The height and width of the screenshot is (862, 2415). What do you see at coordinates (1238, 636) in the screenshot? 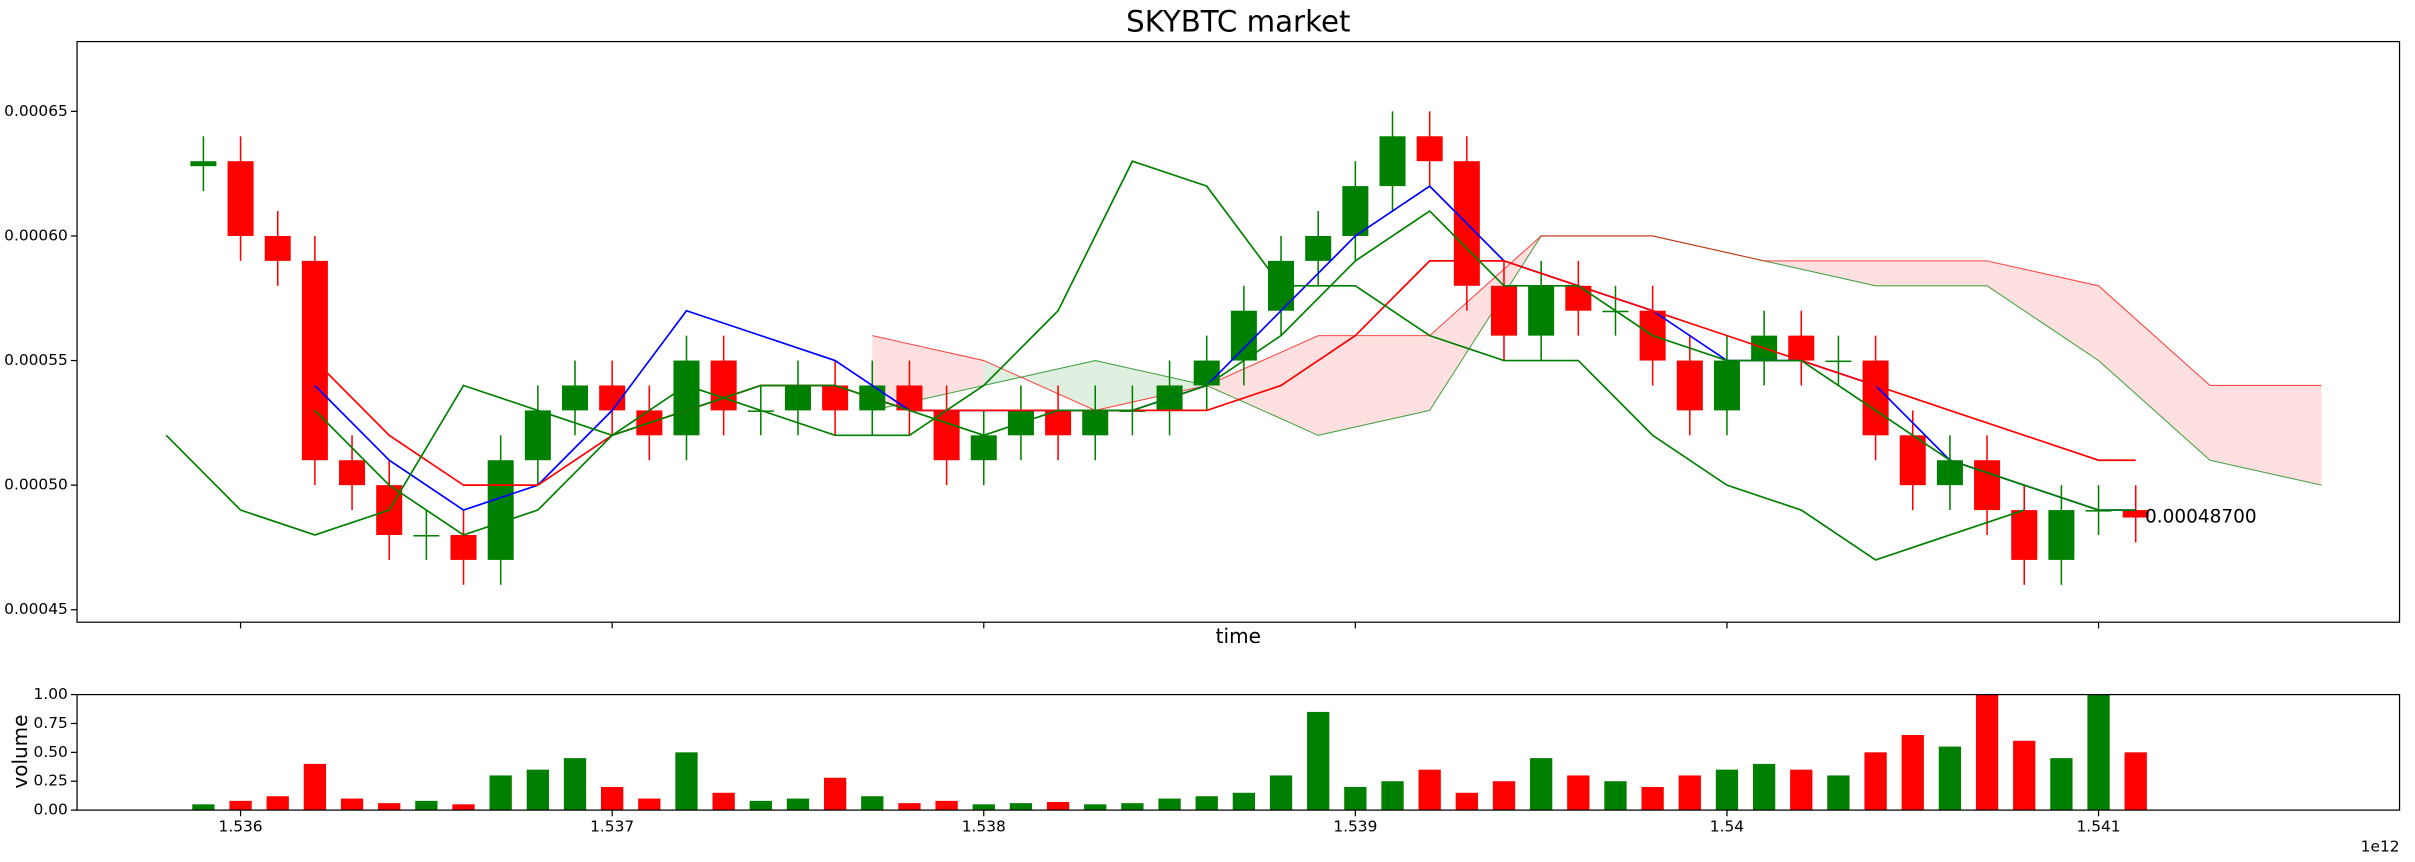
I see `x-axis-label: time` at bounding box center [1238, 636].